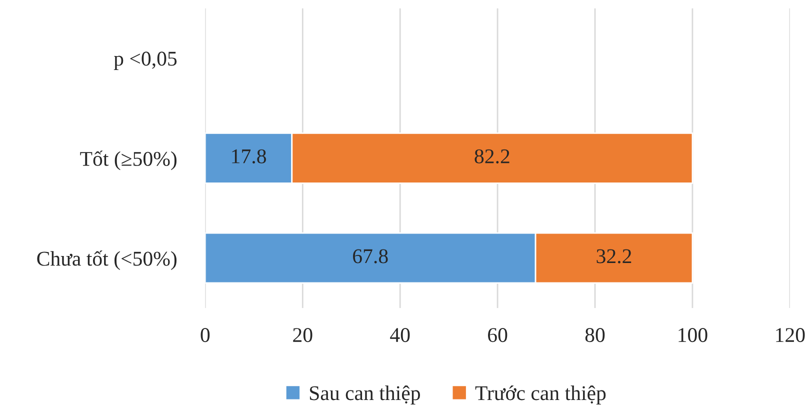  What do you see at coordinates (790, 335) in the screenshot?
I see `x-tick-label: 120` at bounding box center [790, 335].